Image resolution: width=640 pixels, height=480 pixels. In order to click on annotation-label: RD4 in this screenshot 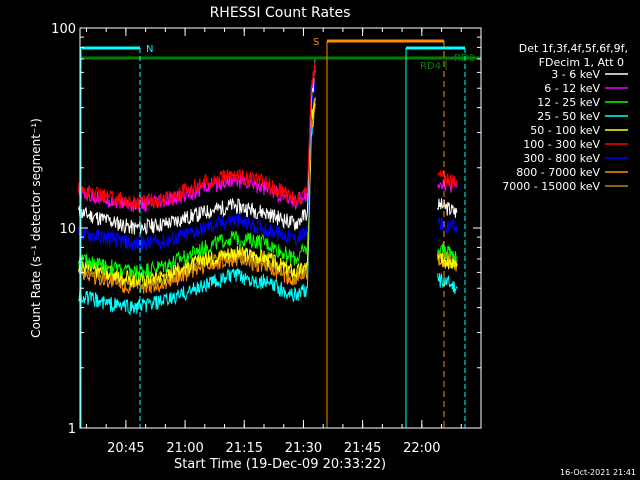, I will do `click(430, 66)`.